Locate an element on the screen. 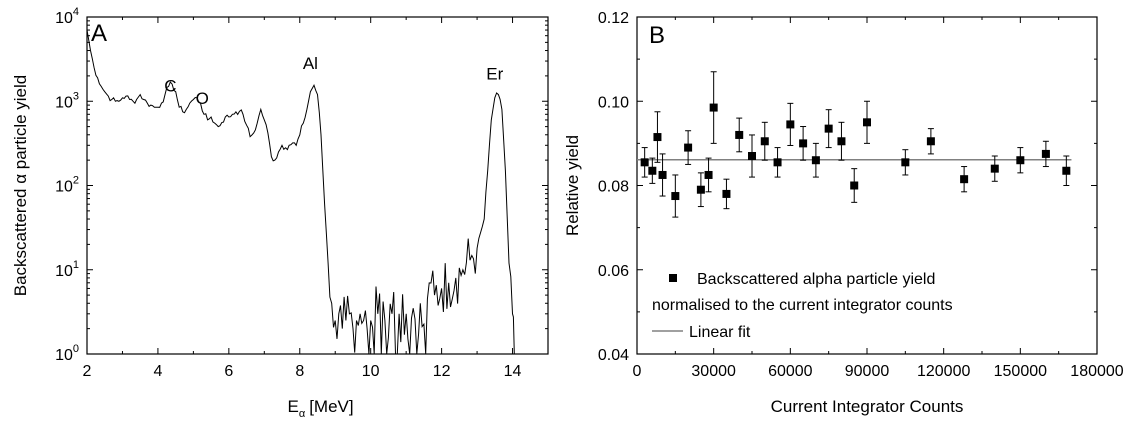 The width and height of the screenshot is (1133, 425). panel-a-label: A is located at coordinates (99, 33).